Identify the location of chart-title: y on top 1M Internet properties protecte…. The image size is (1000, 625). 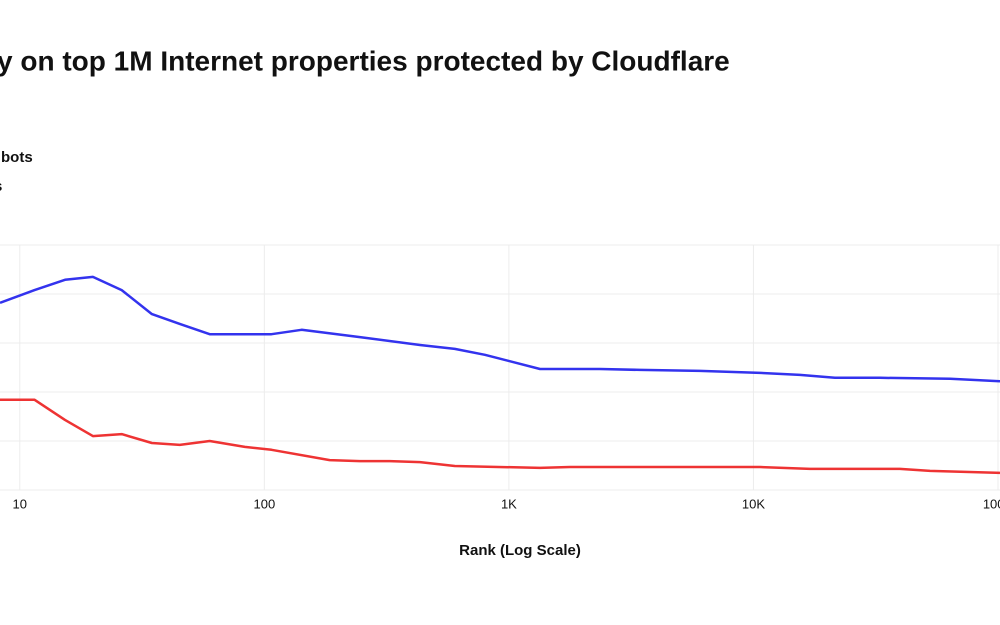
(365, 60).